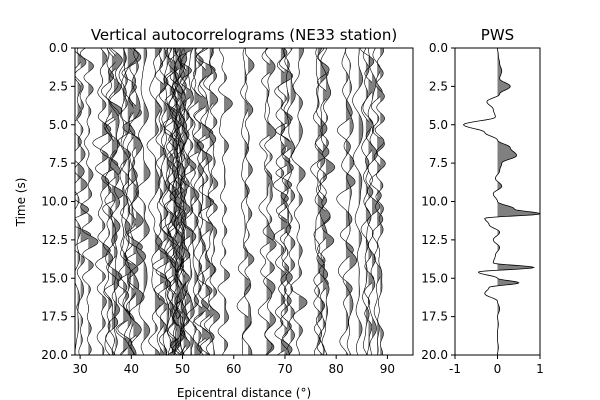  Describe the element at coordinates (54, 355) in the screenshot. I see `main-y-tick-label: 20.0` at that location.